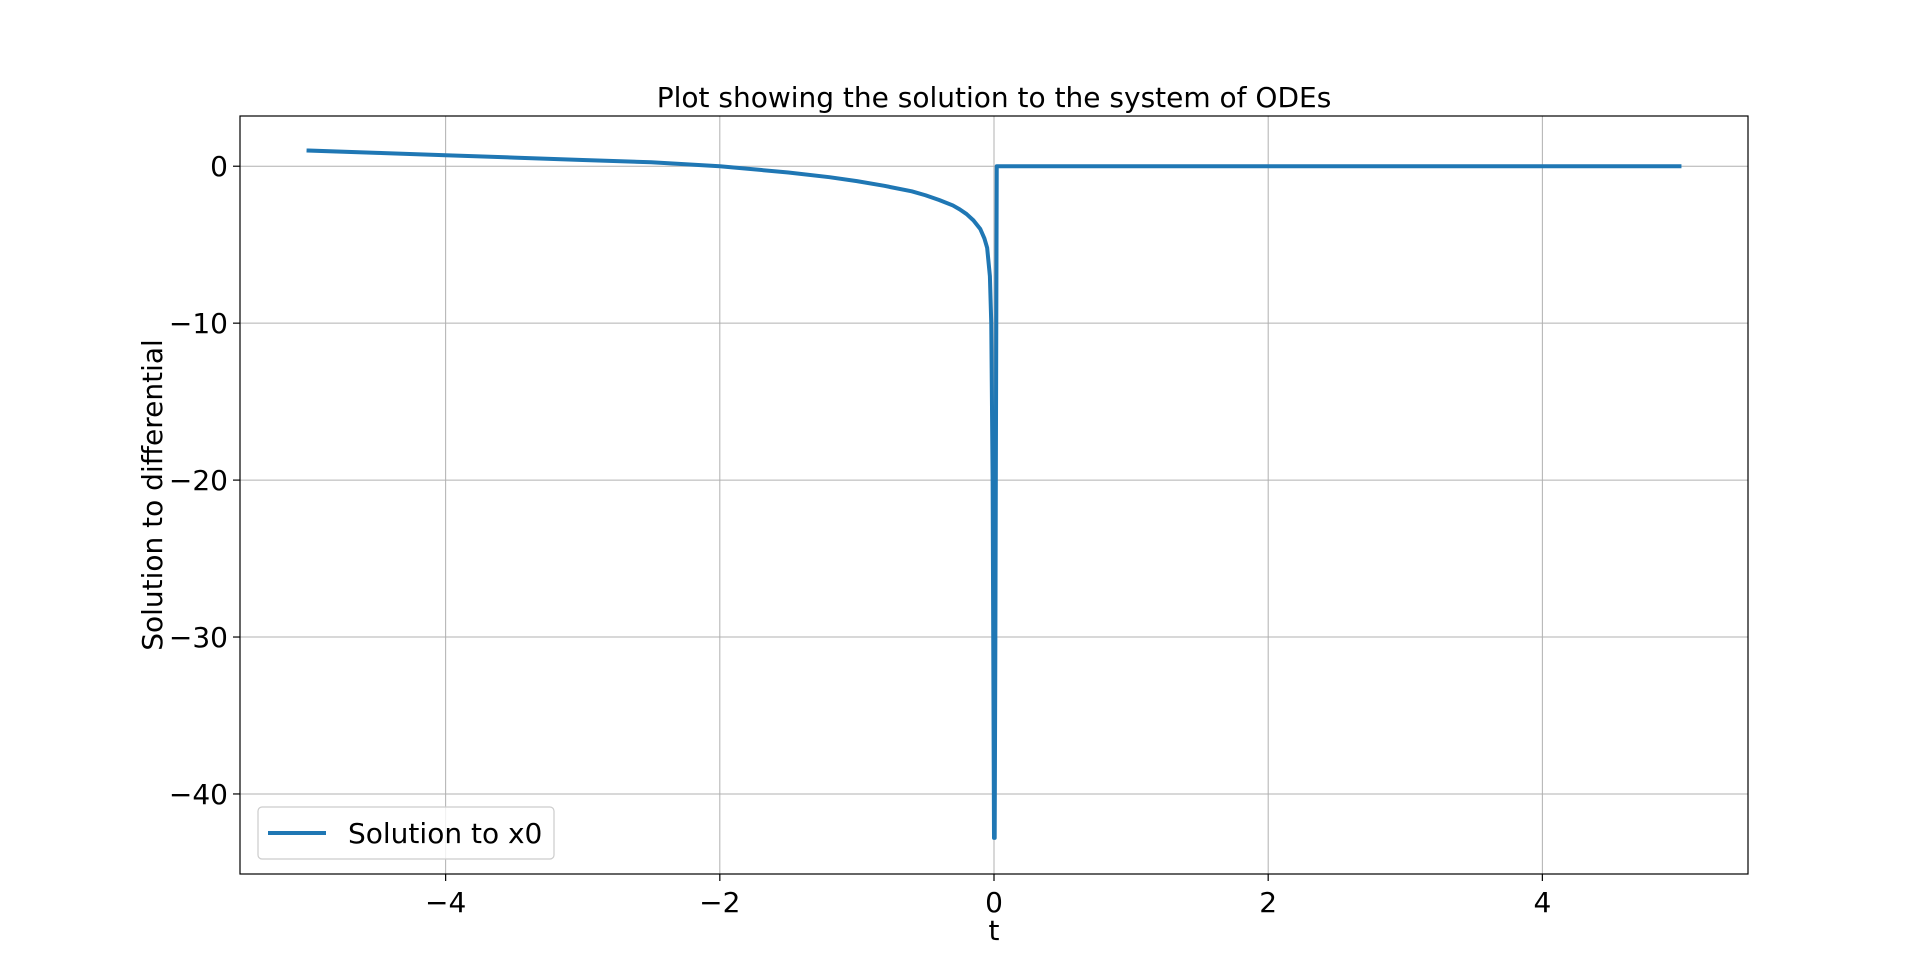  I want to click on y-axis-label: Solution to differential, so click(152, 495).